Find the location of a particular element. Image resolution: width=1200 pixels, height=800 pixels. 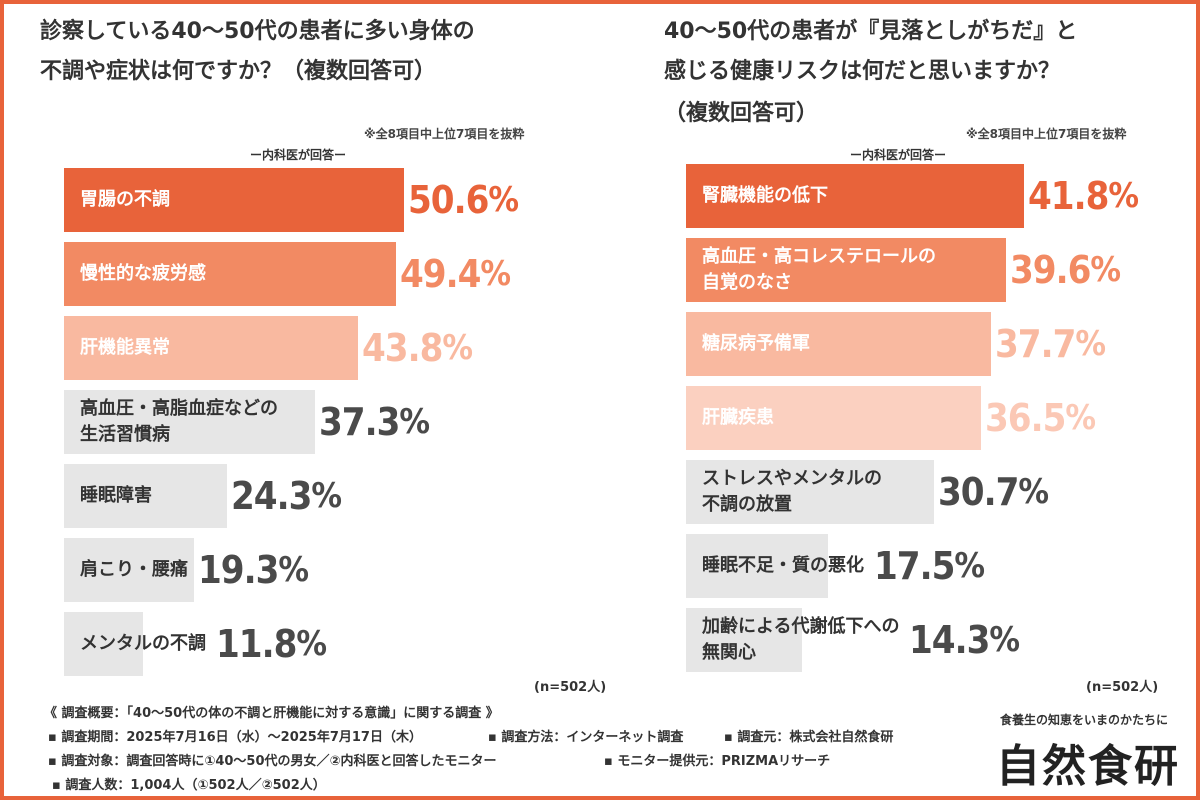

bar-value-label: 37.3% is located at coordinates (374, 422).